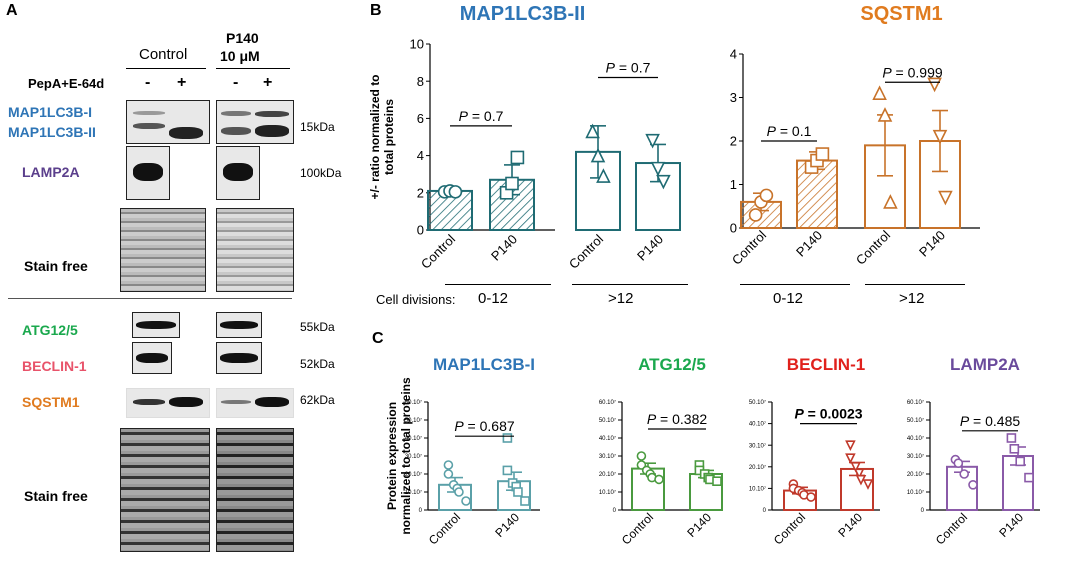  What do you see at coordinates (51, 172) in the screenshot?
I see `protein-label-lamp2a: LAMP2A` at bounding box center [51, 172].